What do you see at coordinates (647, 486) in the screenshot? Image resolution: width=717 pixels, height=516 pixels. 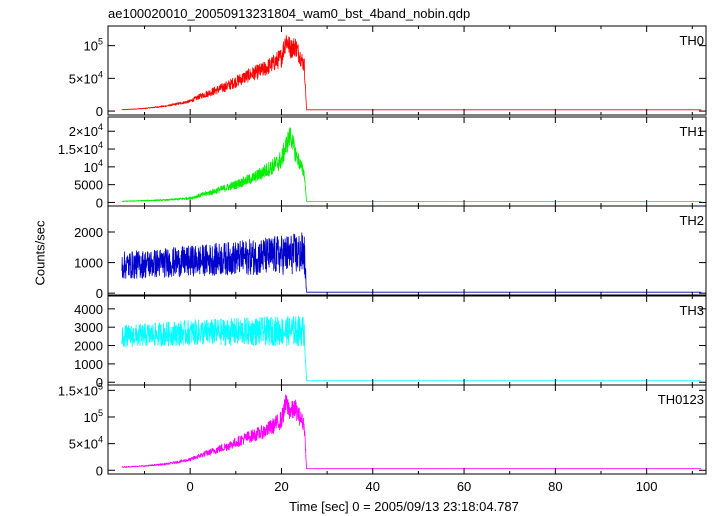 I see `x-tick-label: 100` at bounding box center [647, 486].